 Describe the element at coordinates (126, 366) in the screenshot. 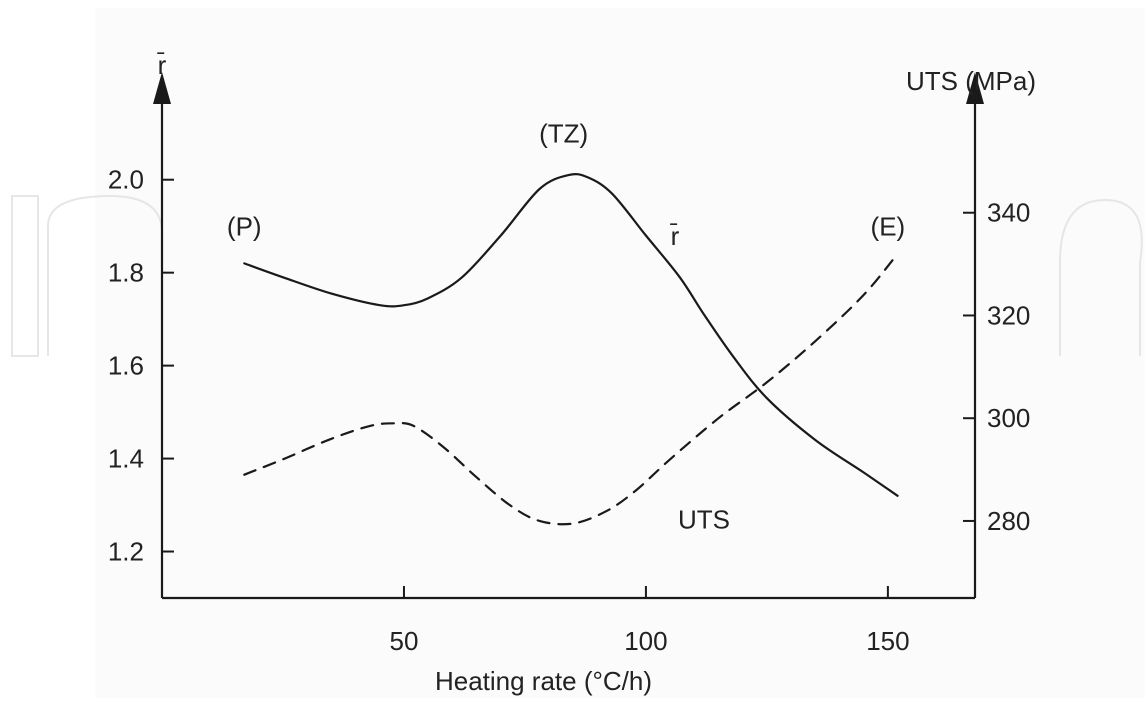

I see `left-y-tick-label: 1.6` at that location.